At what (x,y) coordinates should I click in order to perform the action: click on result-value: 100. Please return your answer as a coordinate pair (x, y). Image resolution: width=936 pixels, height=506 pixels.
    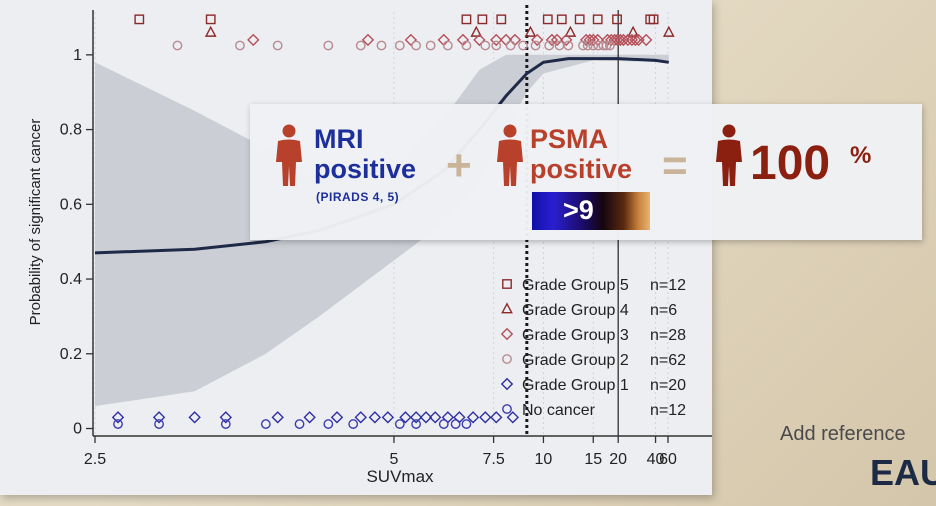
    Looking at the image, I should click on (790, 163).